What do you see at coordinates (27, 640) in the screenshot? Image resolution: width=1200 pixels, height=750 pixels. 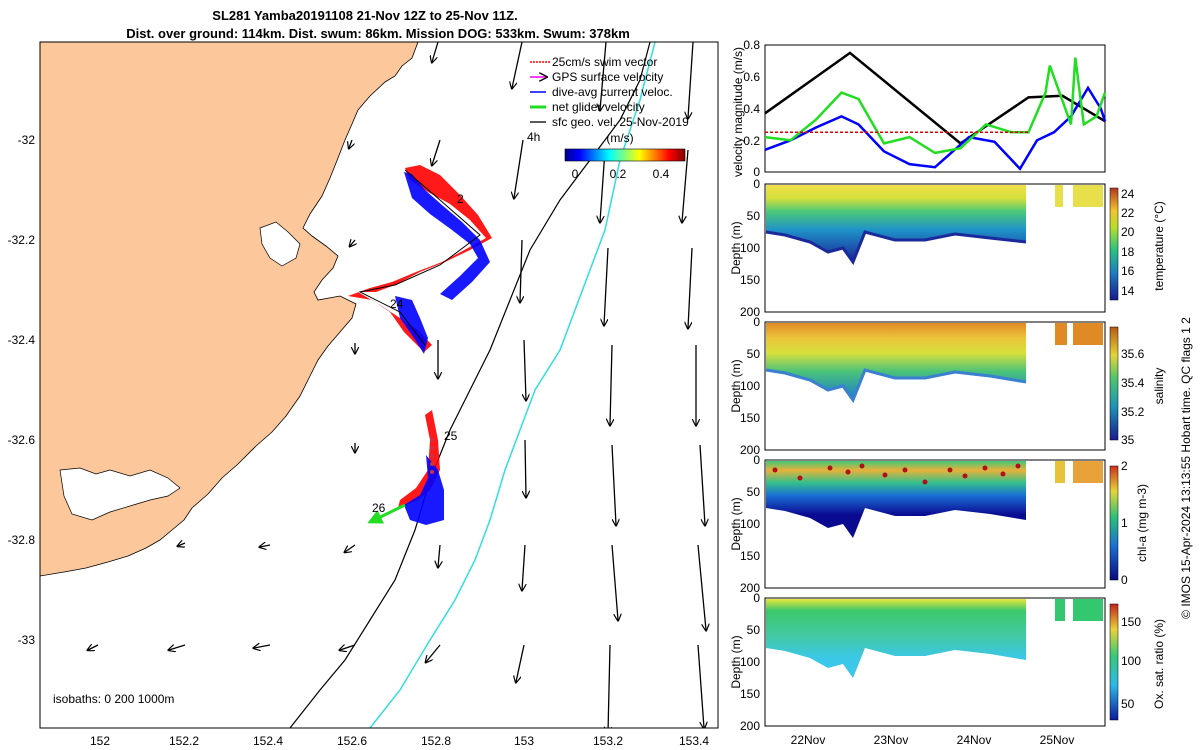 I see `lat-tick-33: -33` at bounding box center [27, 640].